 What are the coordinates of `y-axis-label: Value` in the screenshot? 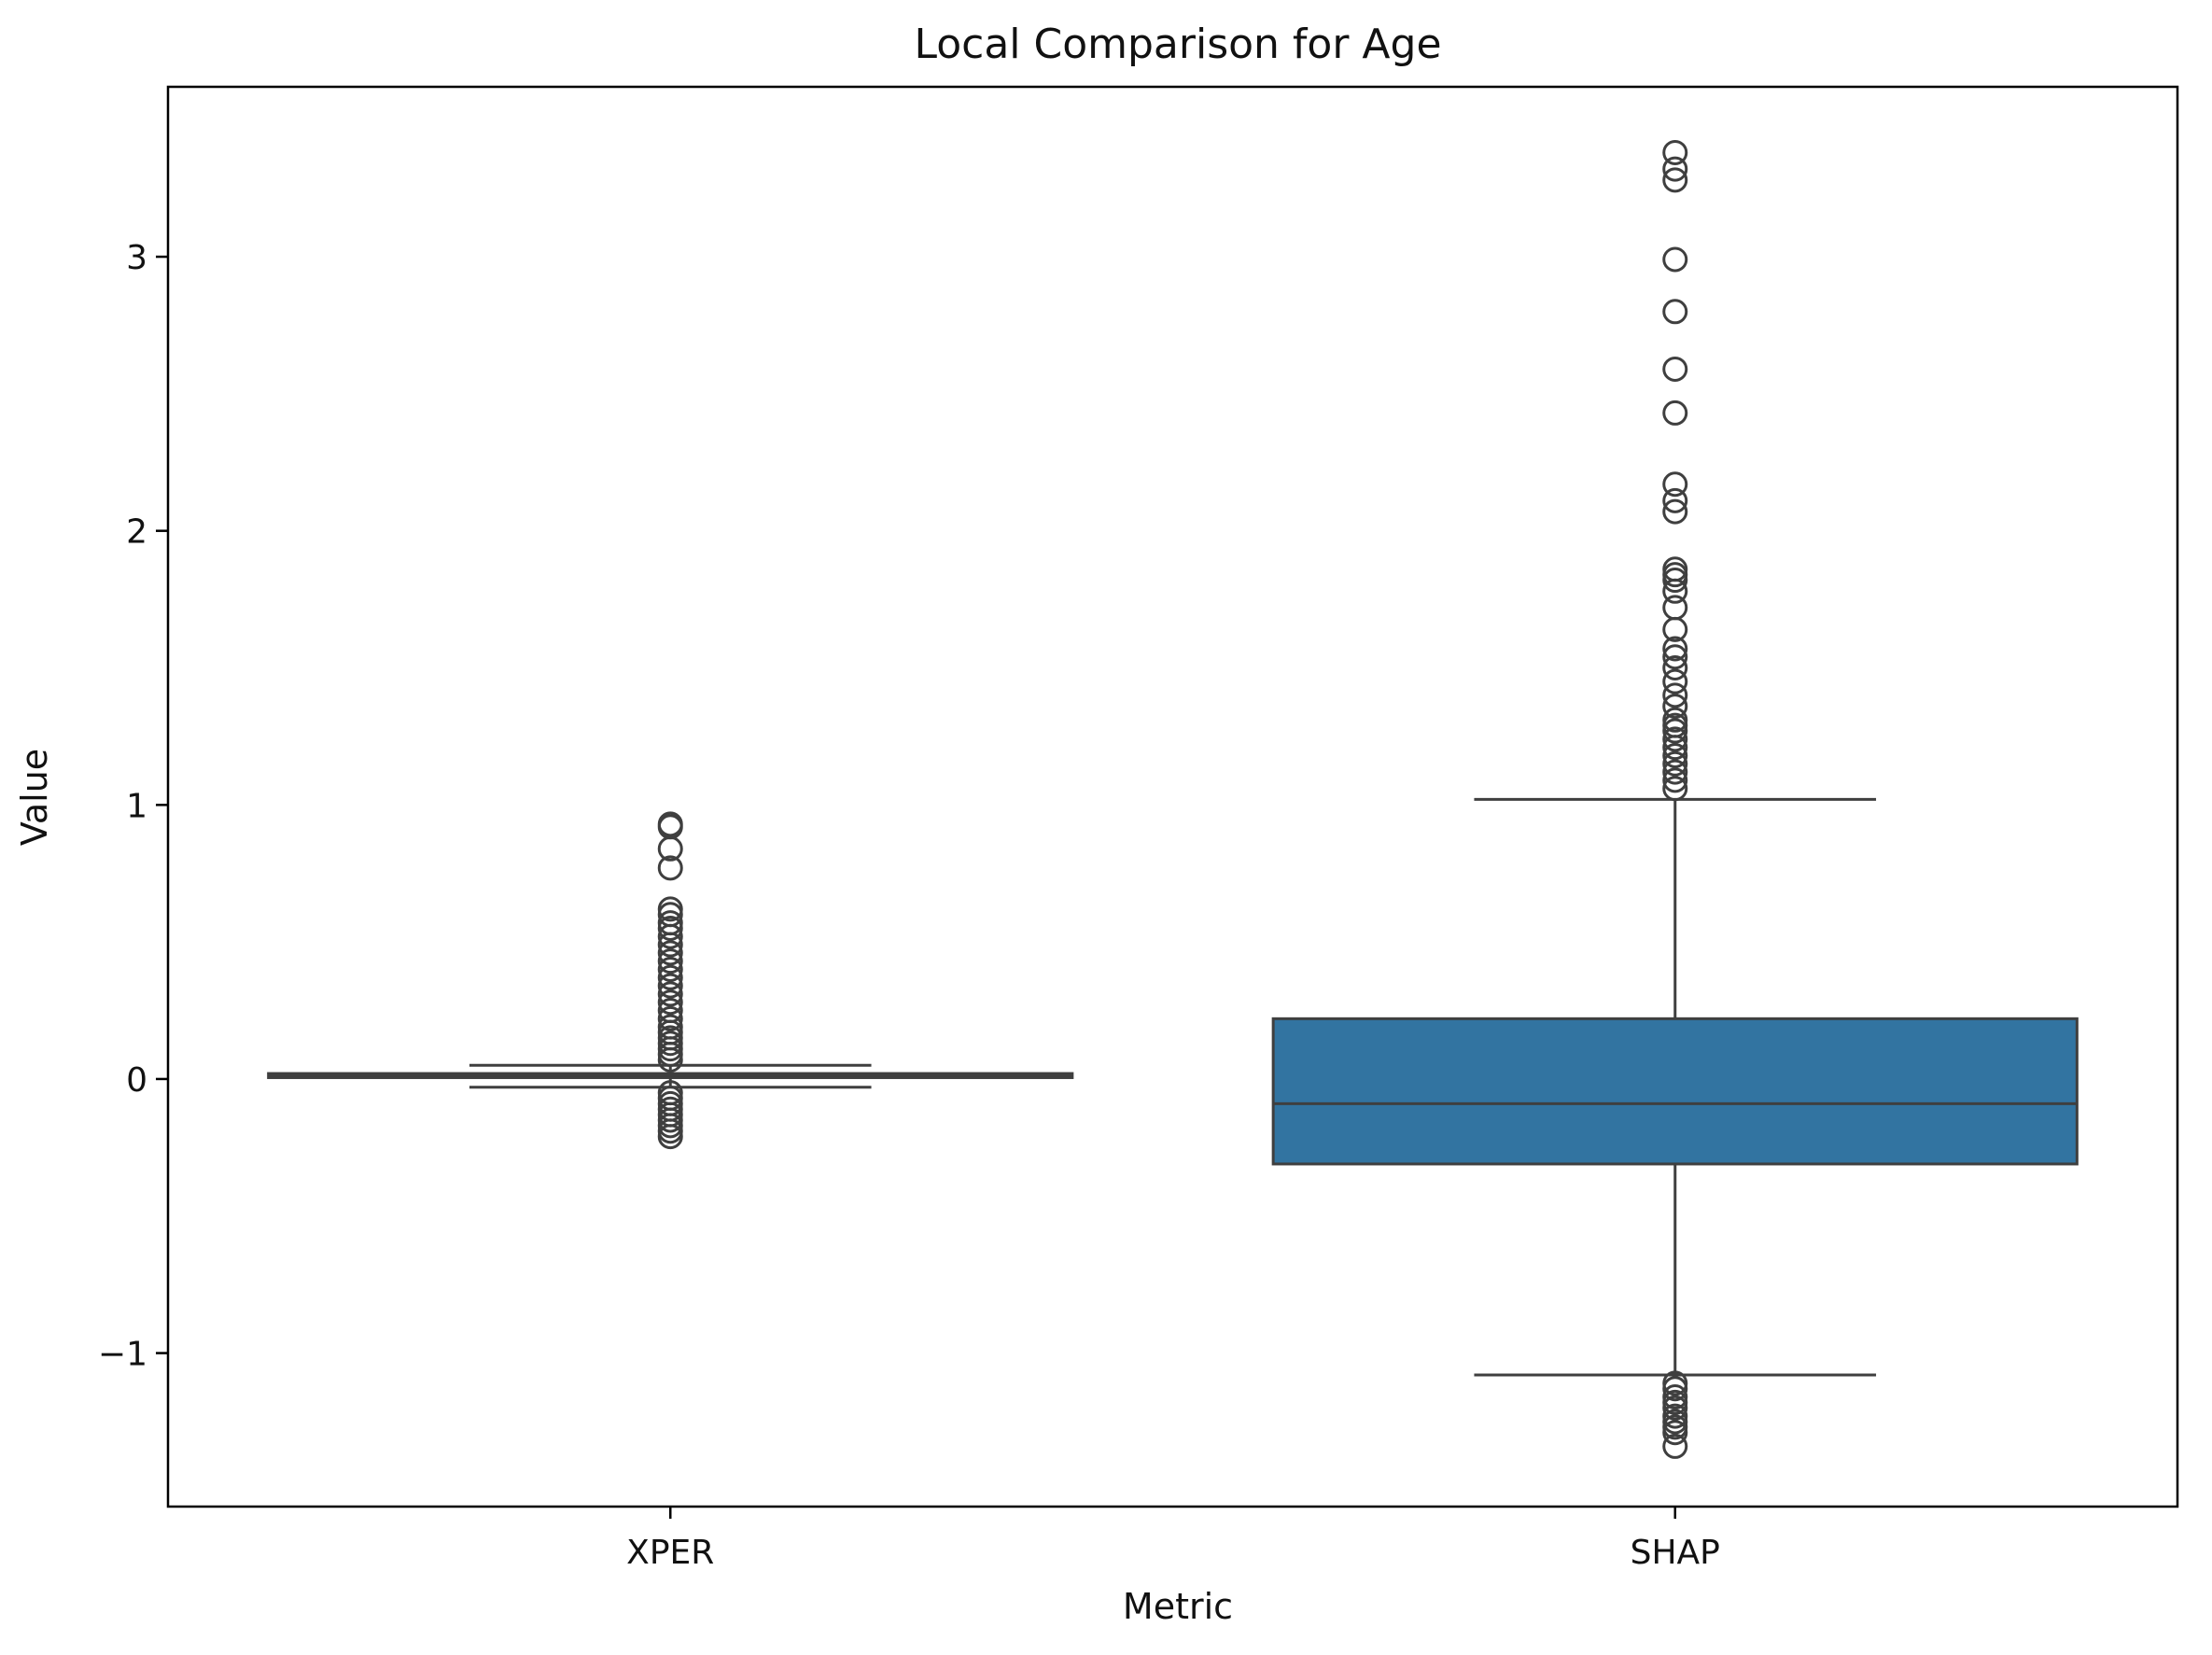 It's located at (34, 797).